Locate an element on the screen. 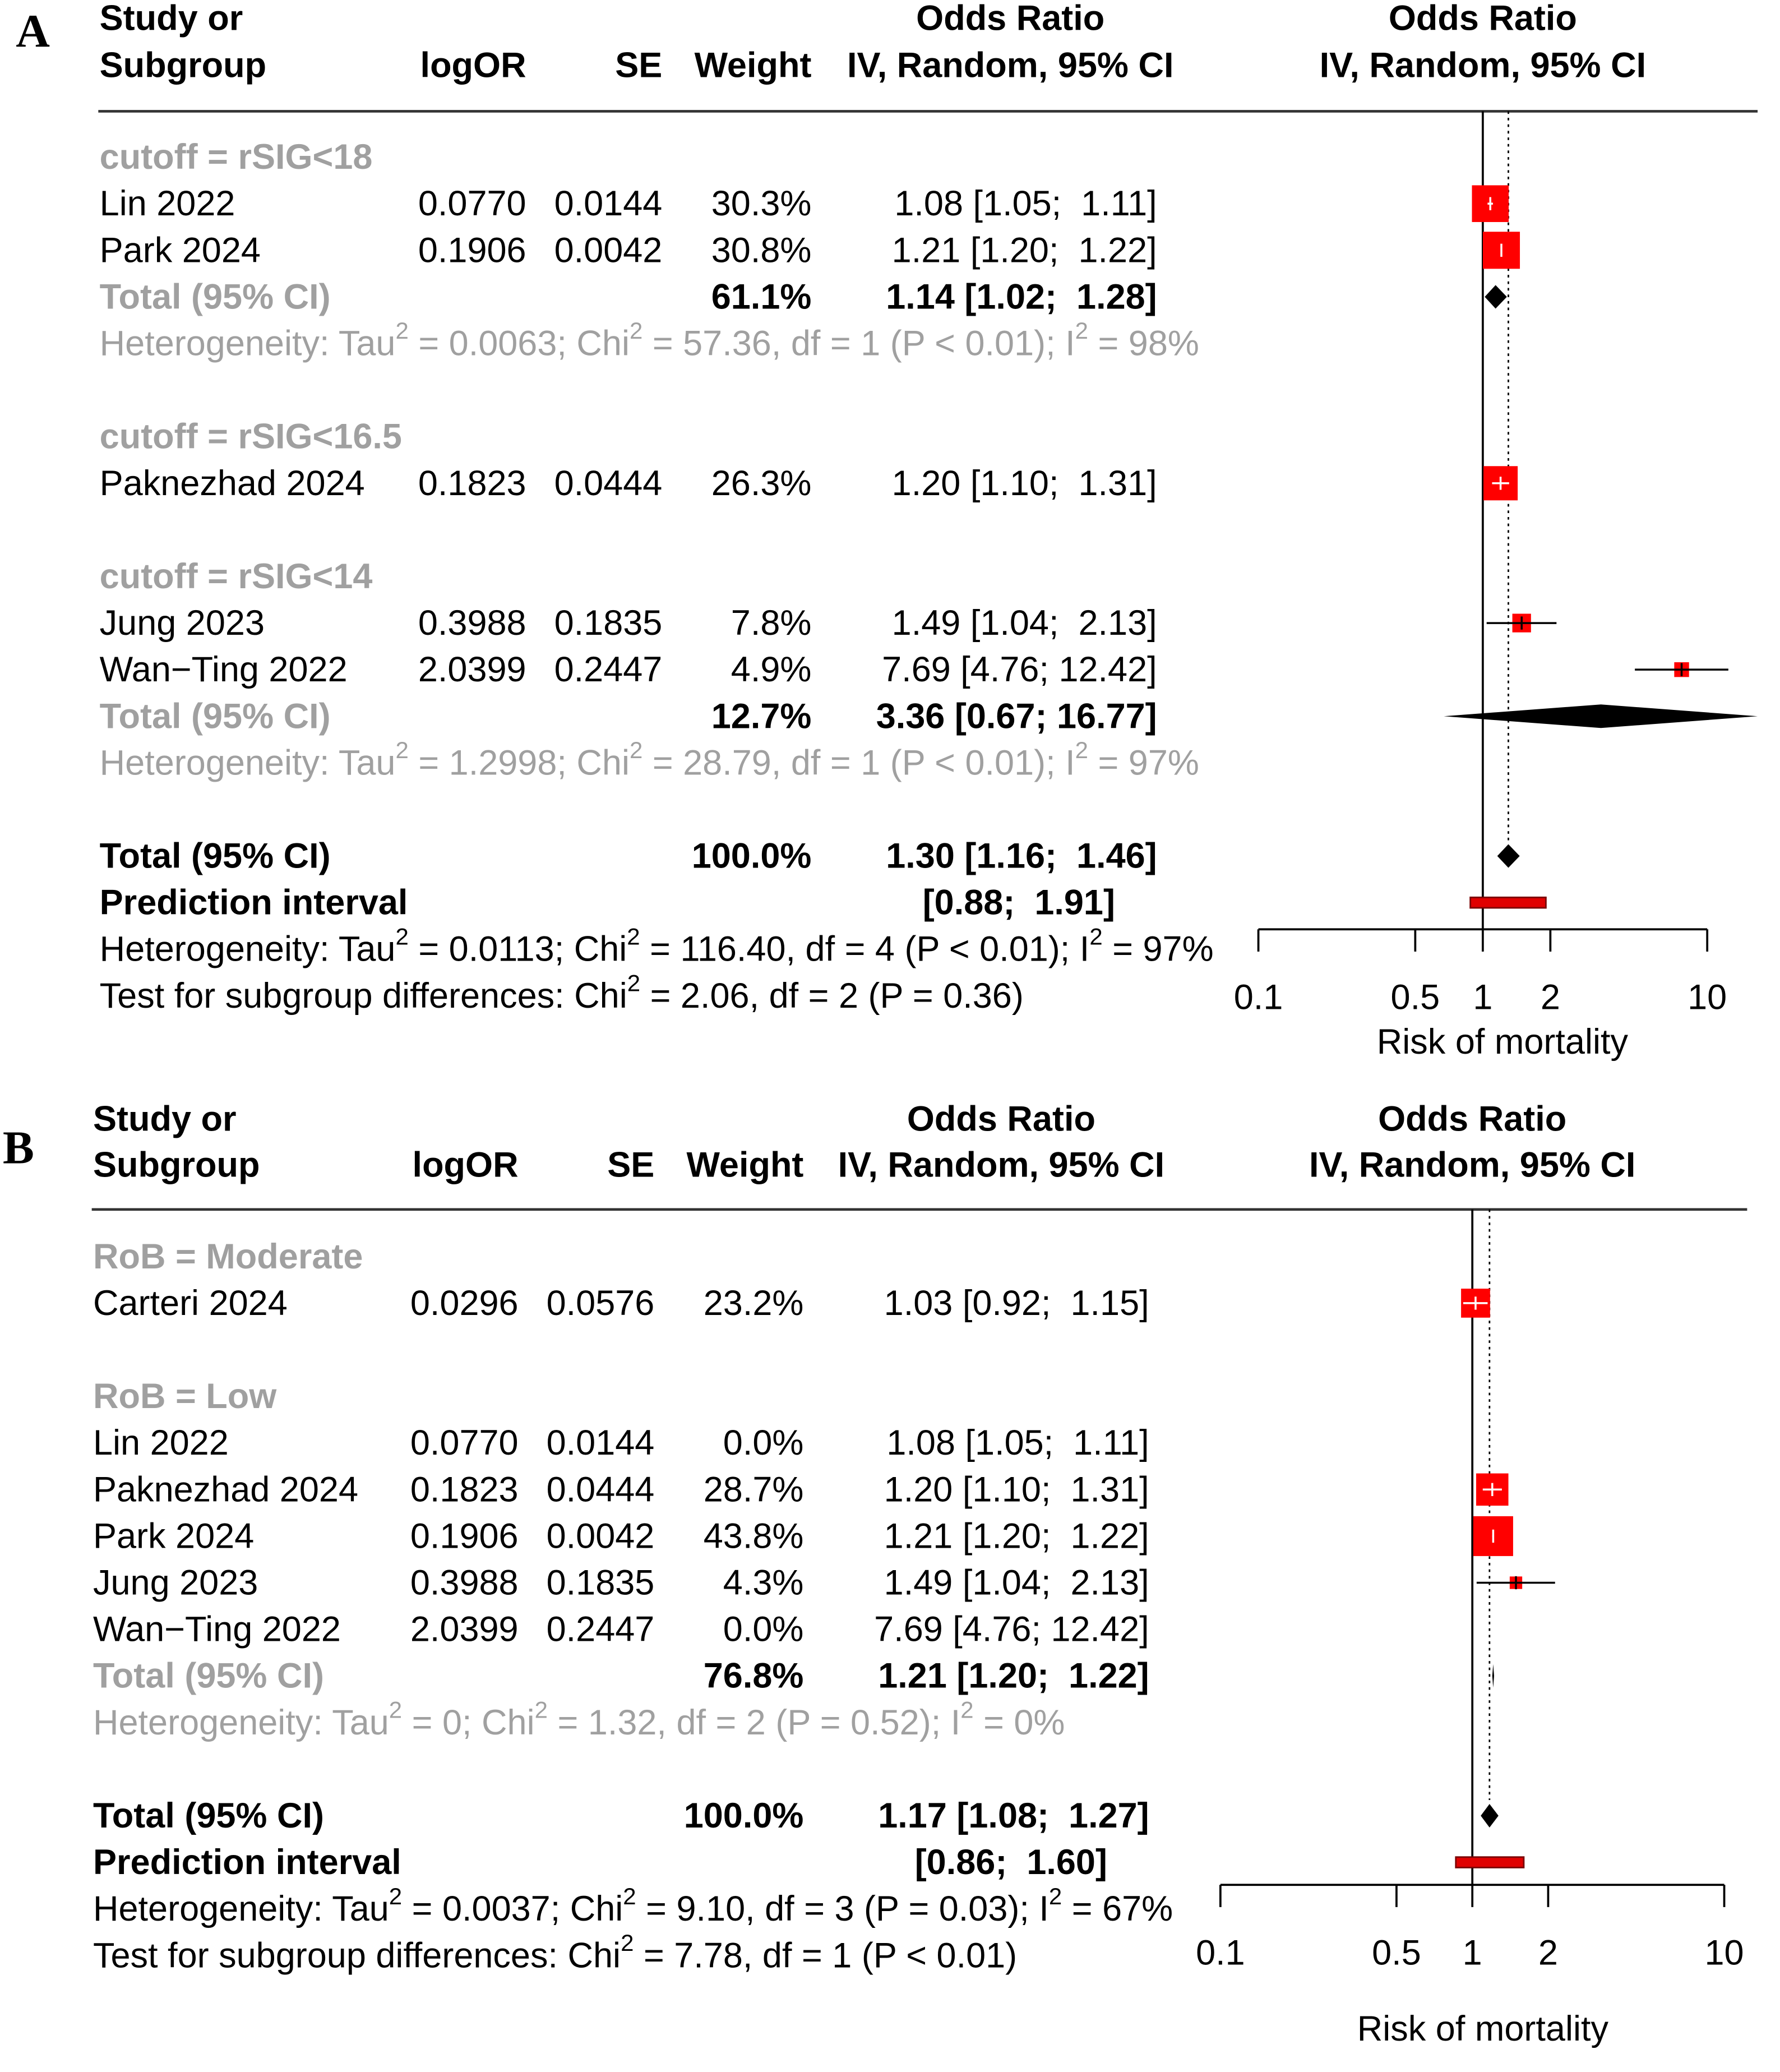 This screenshot has width=1780, height=2072. study-logor: 2.0399 is located at coordinates (465, 1629).